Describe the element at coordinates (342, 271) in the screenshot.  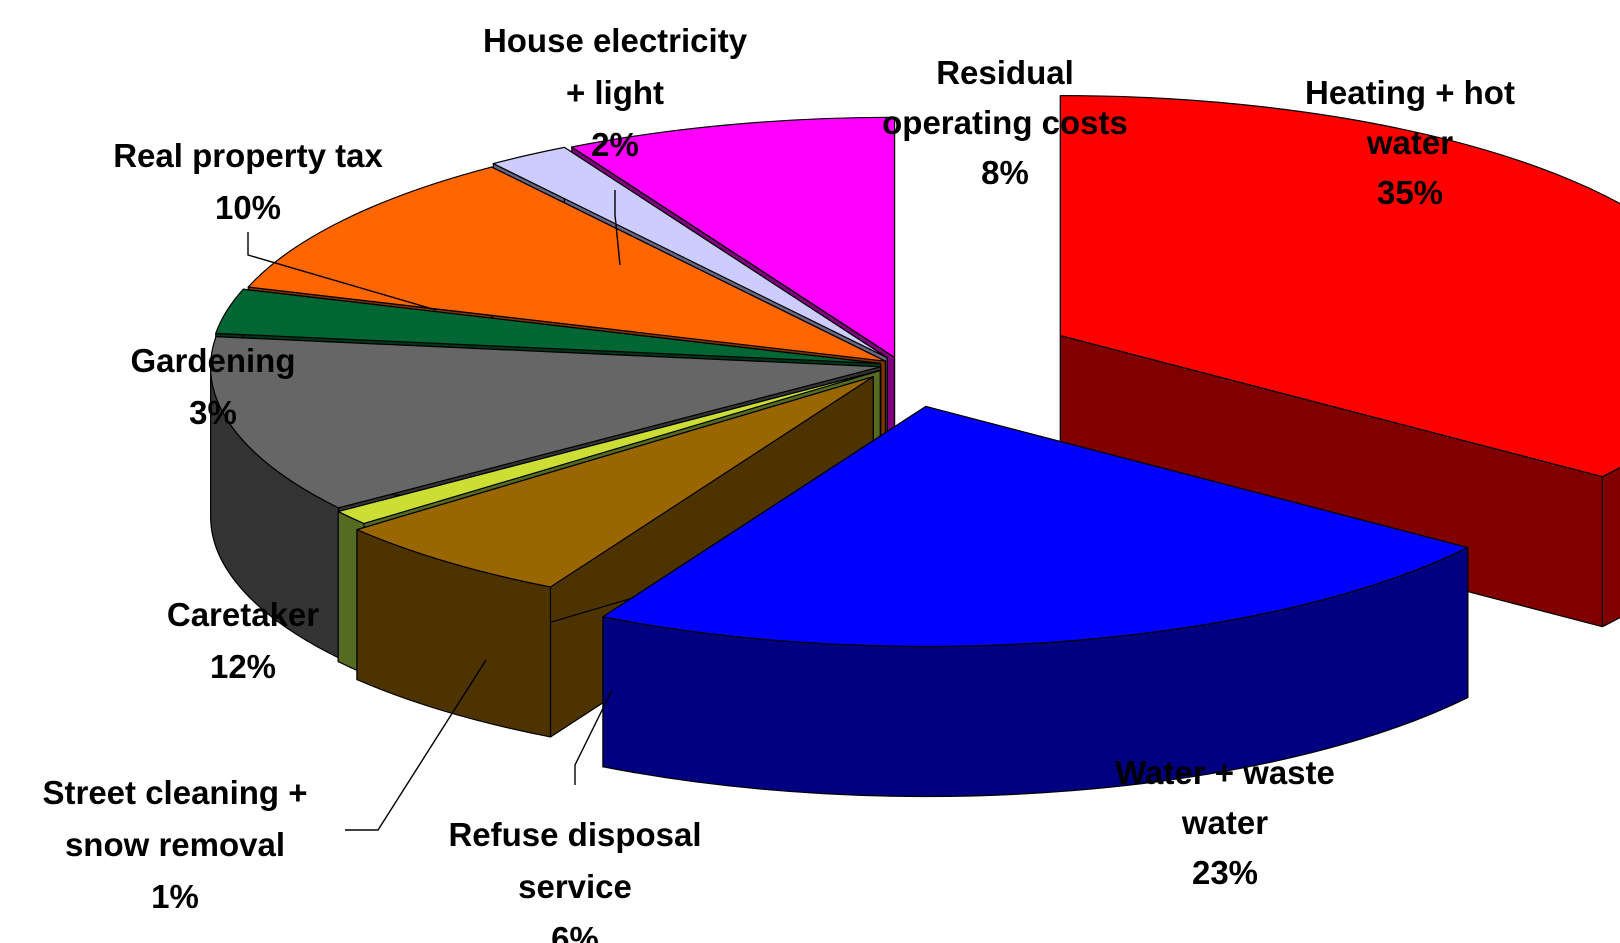
I see `leader-line-tax` at that location.